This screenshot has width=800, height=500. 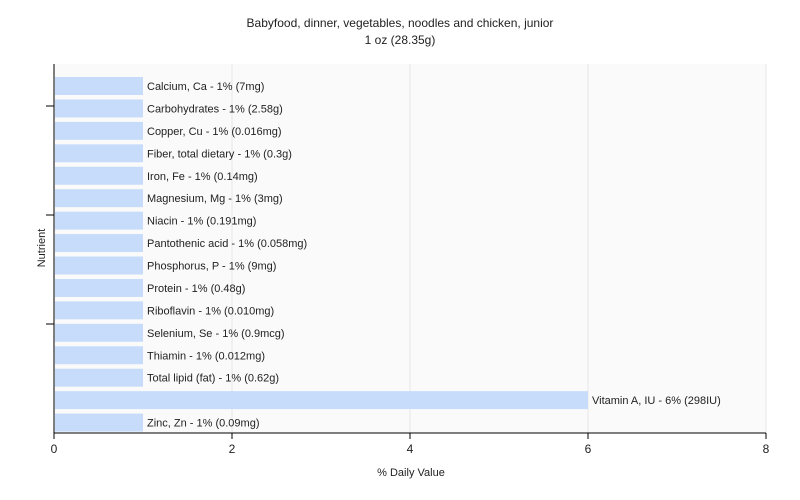 I want to click on bar-label: Zinc, Zn - 1% (0.09mg), so click(x=203, y=424).